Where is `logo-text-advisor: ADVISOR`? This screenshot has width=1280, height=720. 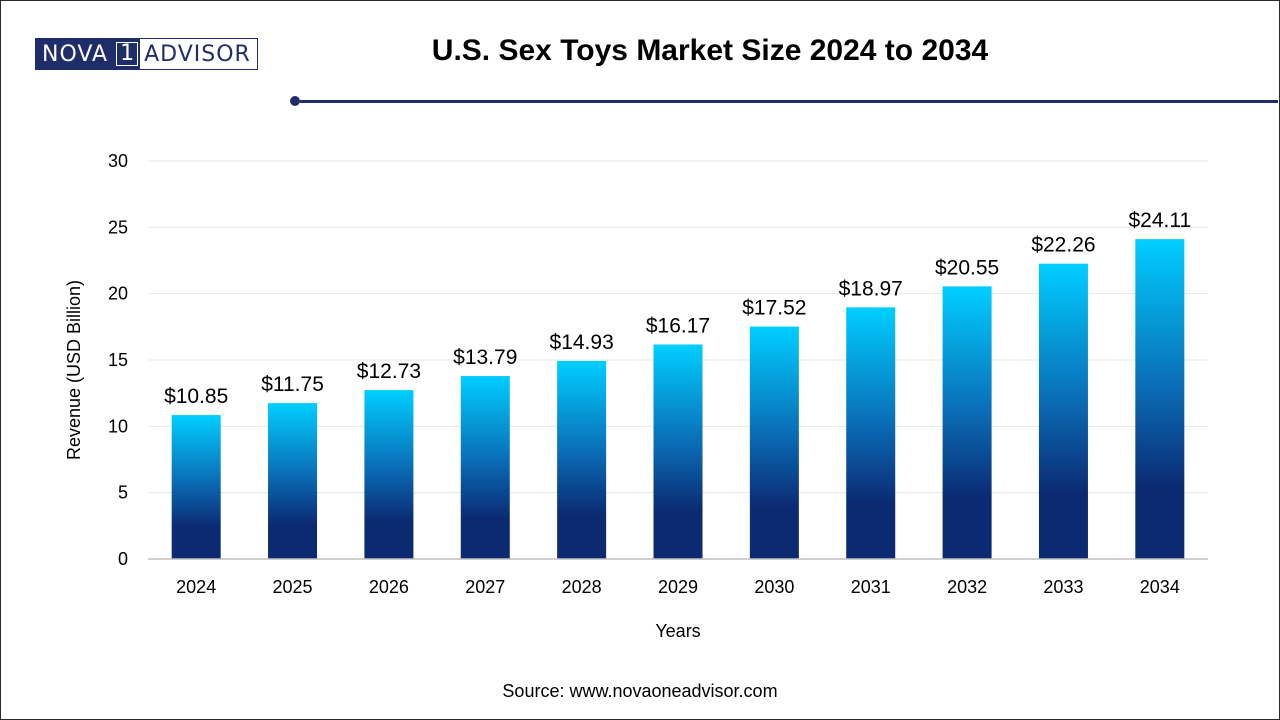 logo-text-advisor: ADVISOR is located at coordinates (198, 54).